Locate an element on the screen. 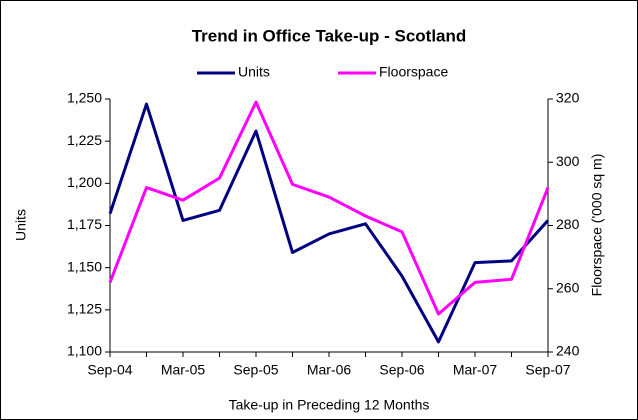 The height and width of the screenshot is (420, 638). x-tick-label: Mar-06 is located at coordinates (329, 370).